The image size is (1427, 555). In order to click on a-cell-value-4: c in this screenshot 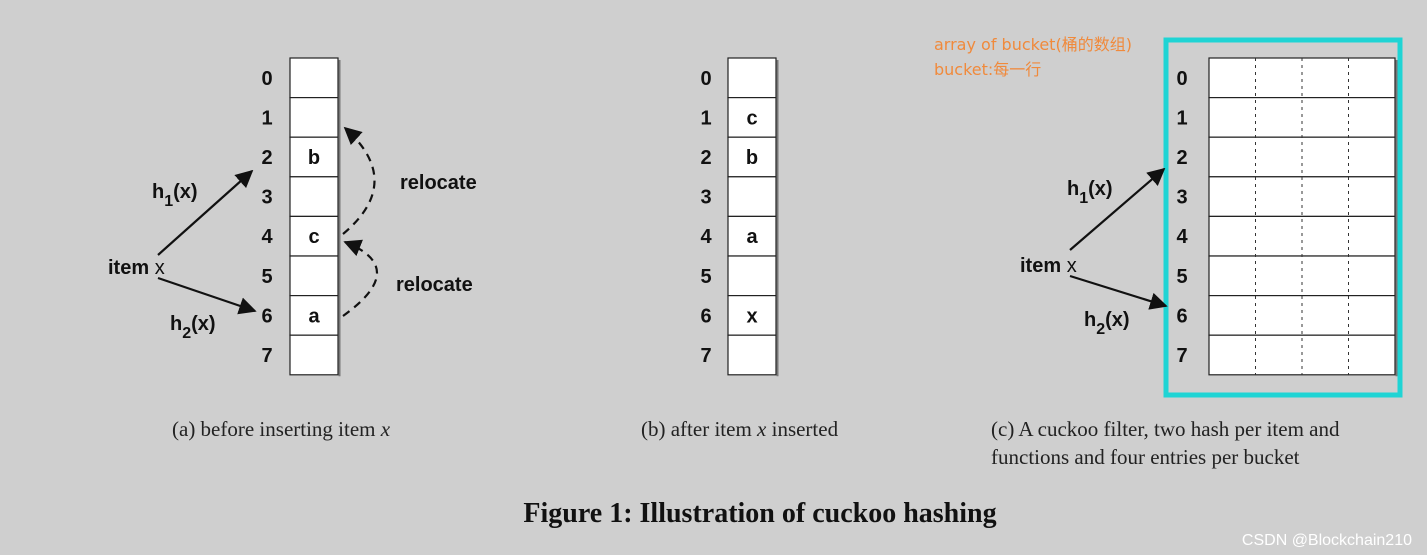, I will do `click(313, 237)`.